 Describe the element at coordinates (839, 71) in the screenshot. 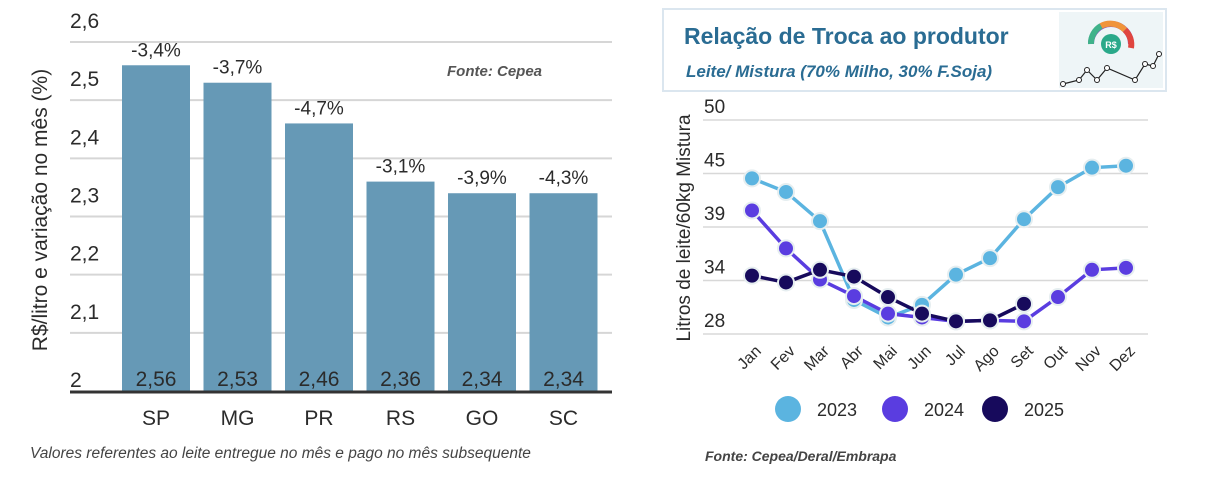

I see `line-chart-subtitle: Leite/ Mistura (70% Milho, 30% F.Soja)` at that location.